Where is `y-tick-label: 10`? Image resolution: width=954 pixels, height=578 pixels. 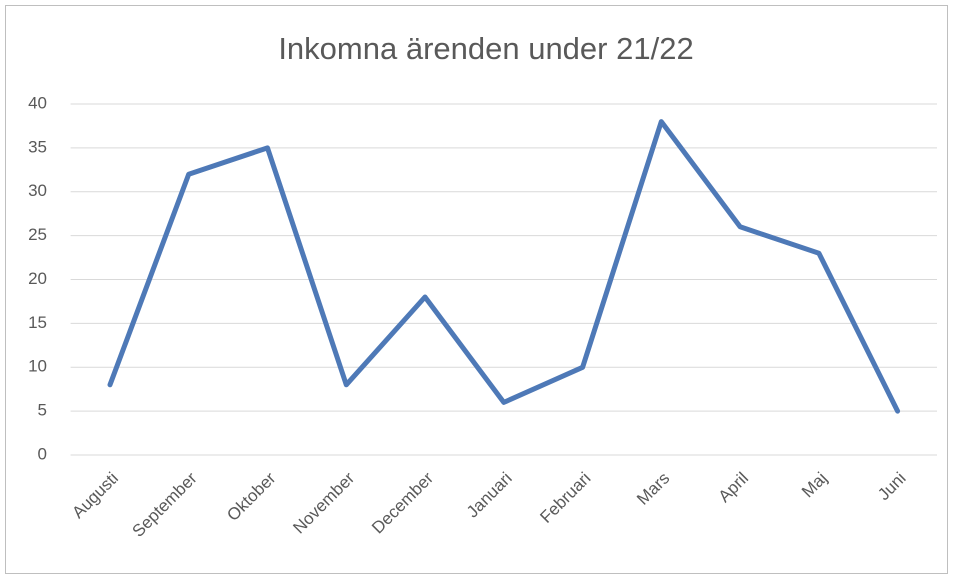 y-tick-label: 10 is located at coordinates (37, 366).